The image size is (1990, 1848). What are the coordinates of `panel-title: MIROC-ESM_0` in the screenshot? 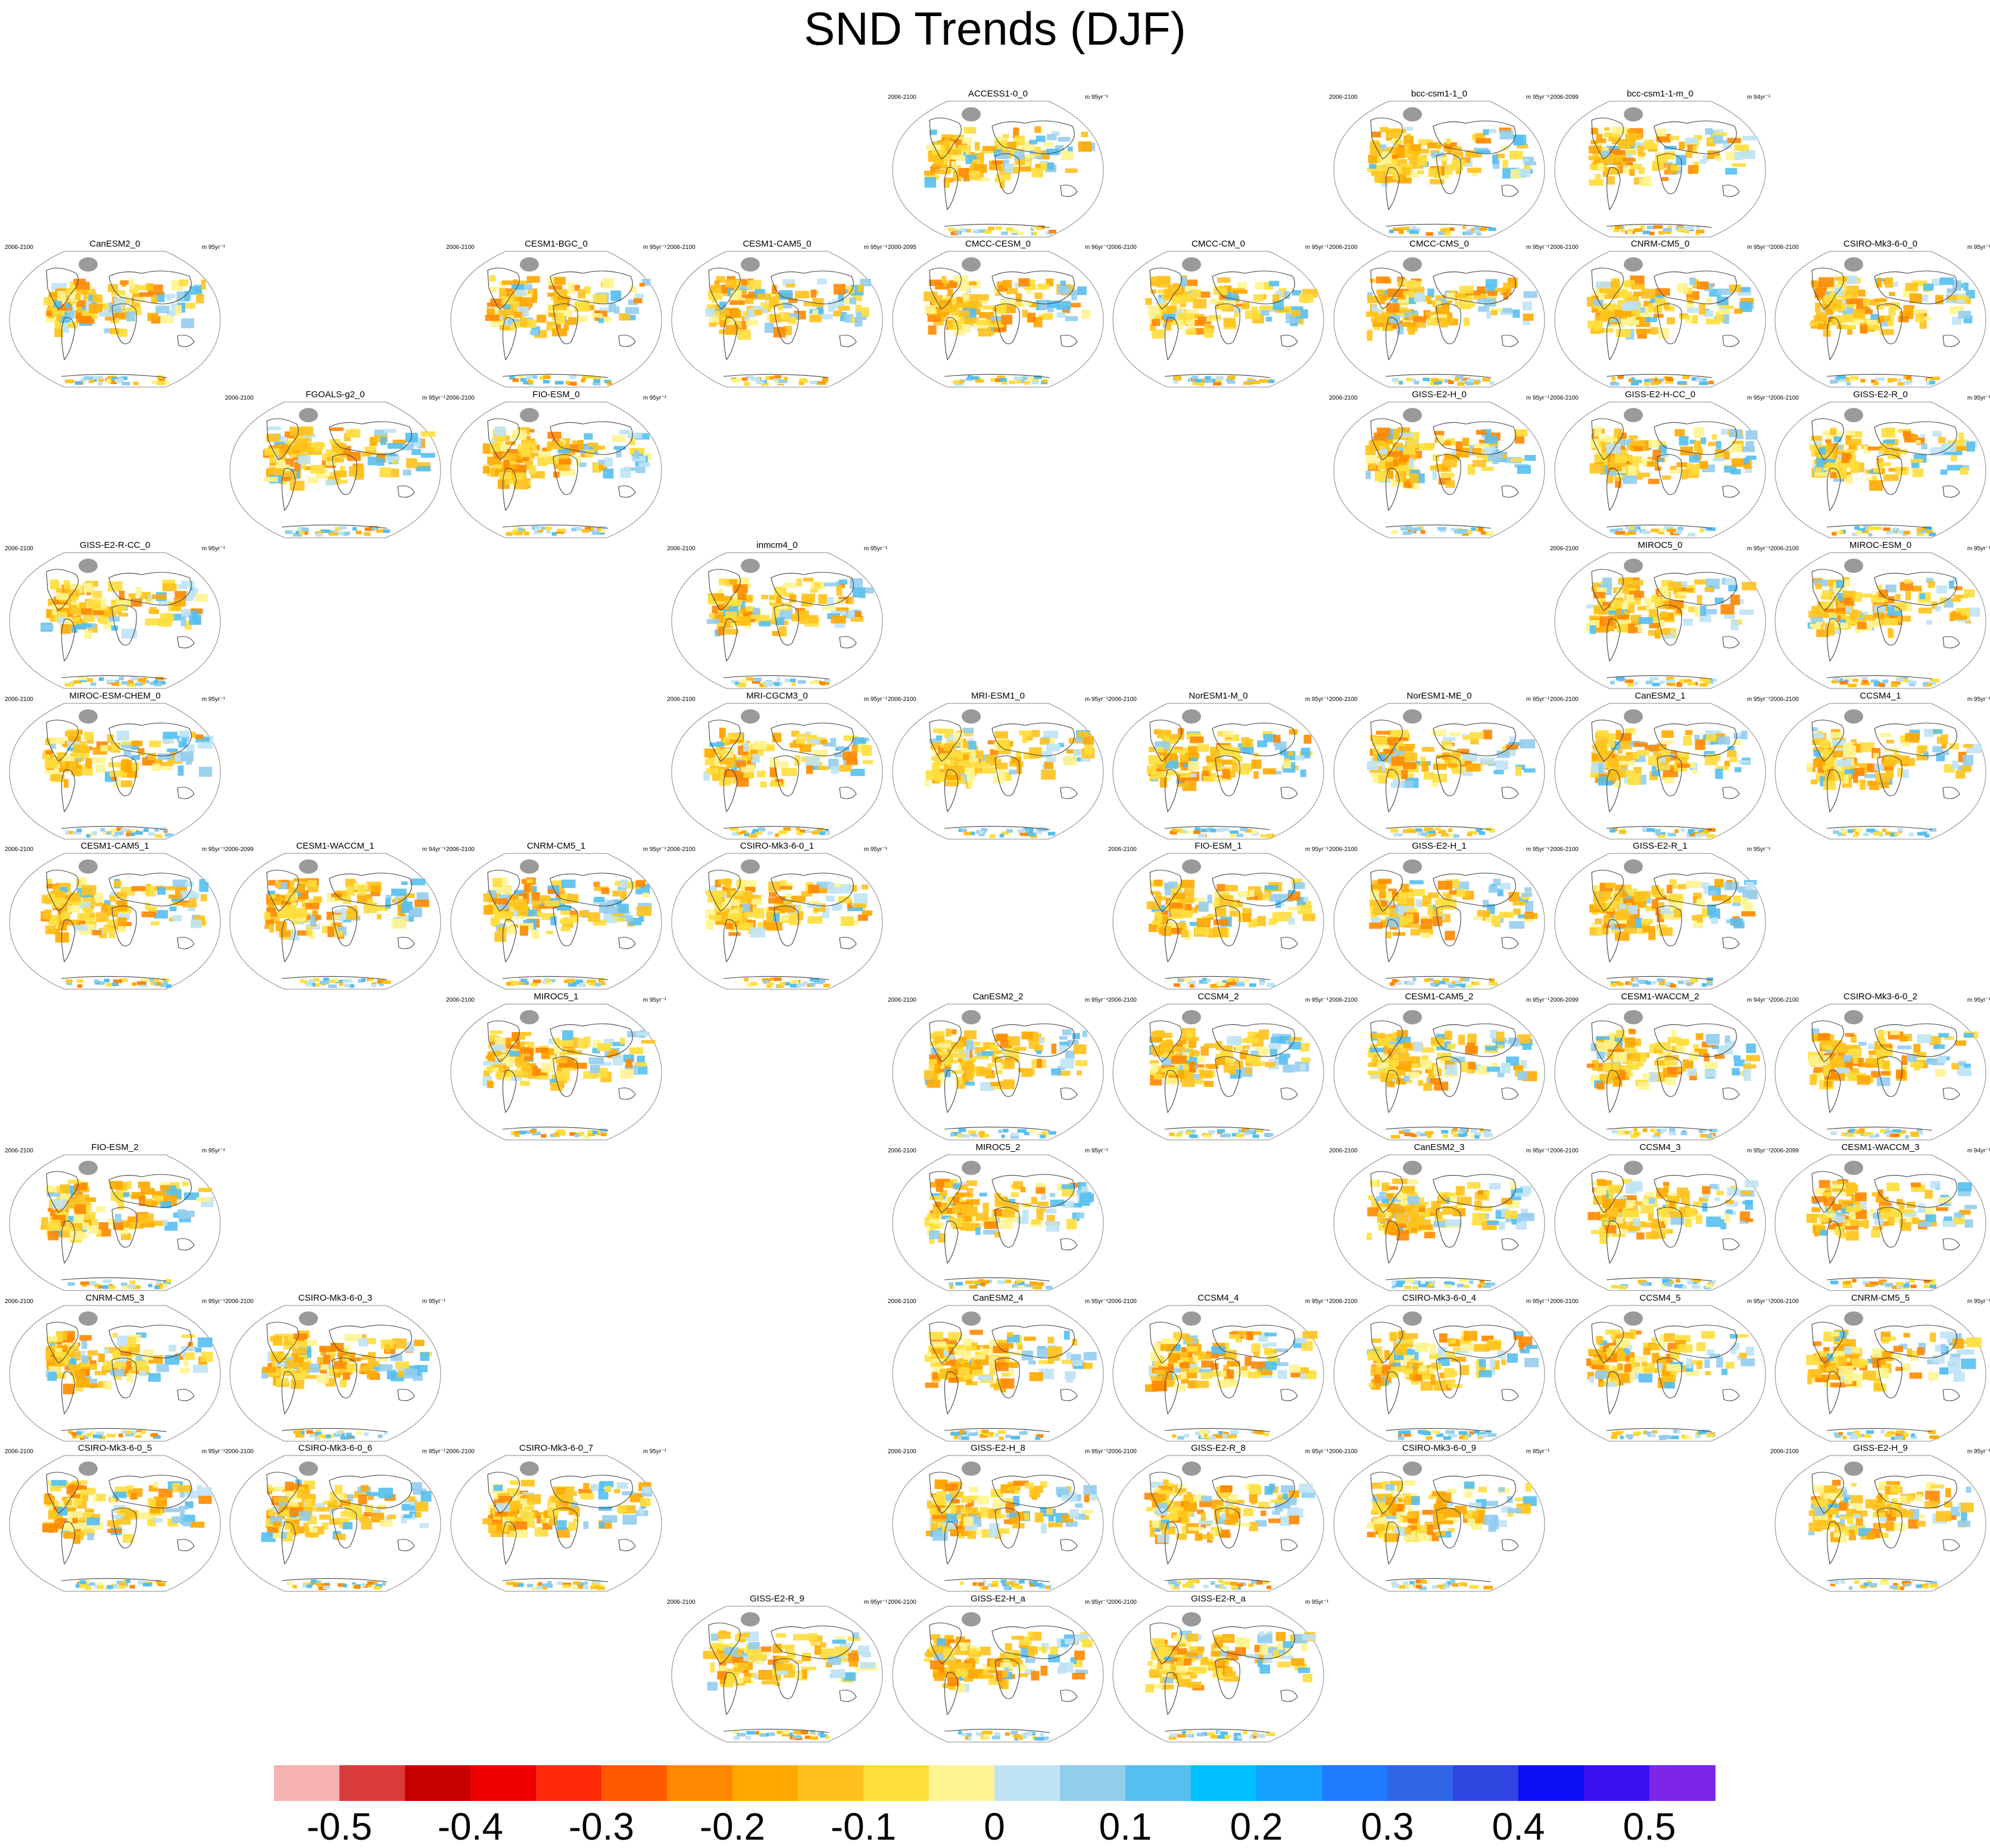 It's located at (1880, 545).